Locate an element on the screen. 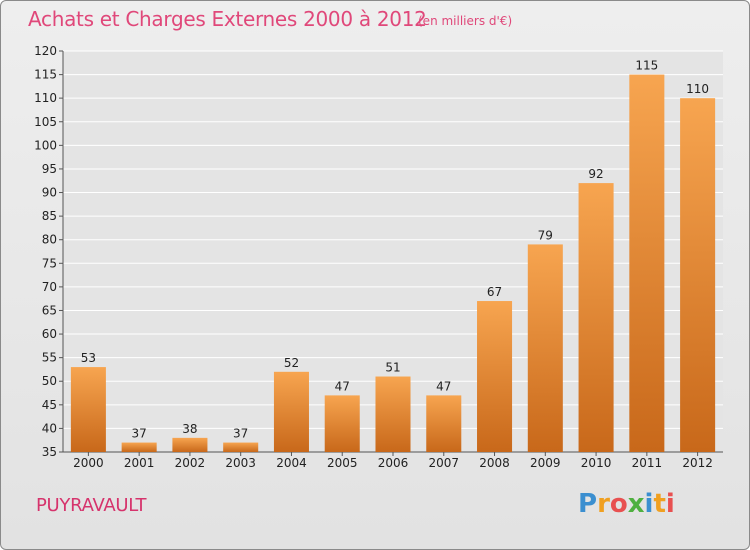  proxiti-logo: Proxiti is located at coordinates (626, 504).